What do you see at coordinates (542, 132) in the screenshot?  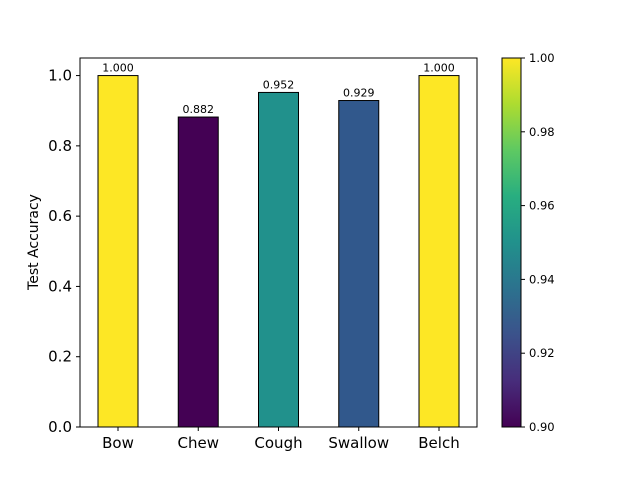 I see `colorbar-tick-label: 0.98` at bounding box center [542, 132].